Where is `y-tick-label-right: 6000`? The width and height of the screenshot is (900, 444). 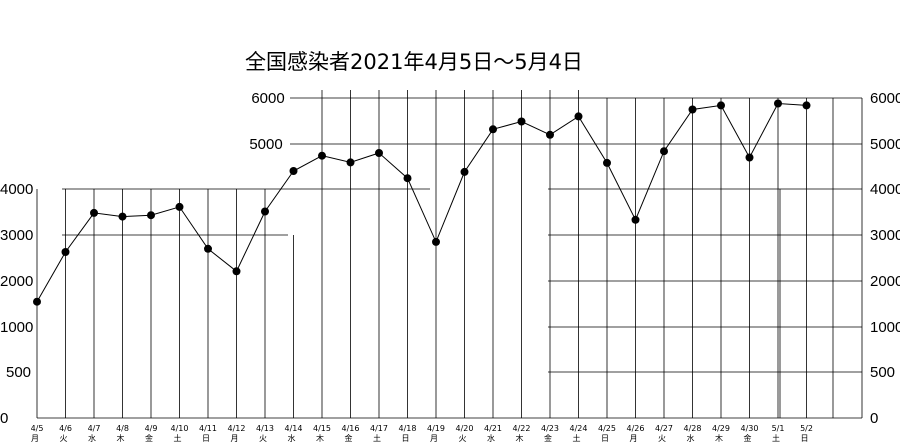
y-tick-label-right: 6000 is located at coordinates (885, 98).